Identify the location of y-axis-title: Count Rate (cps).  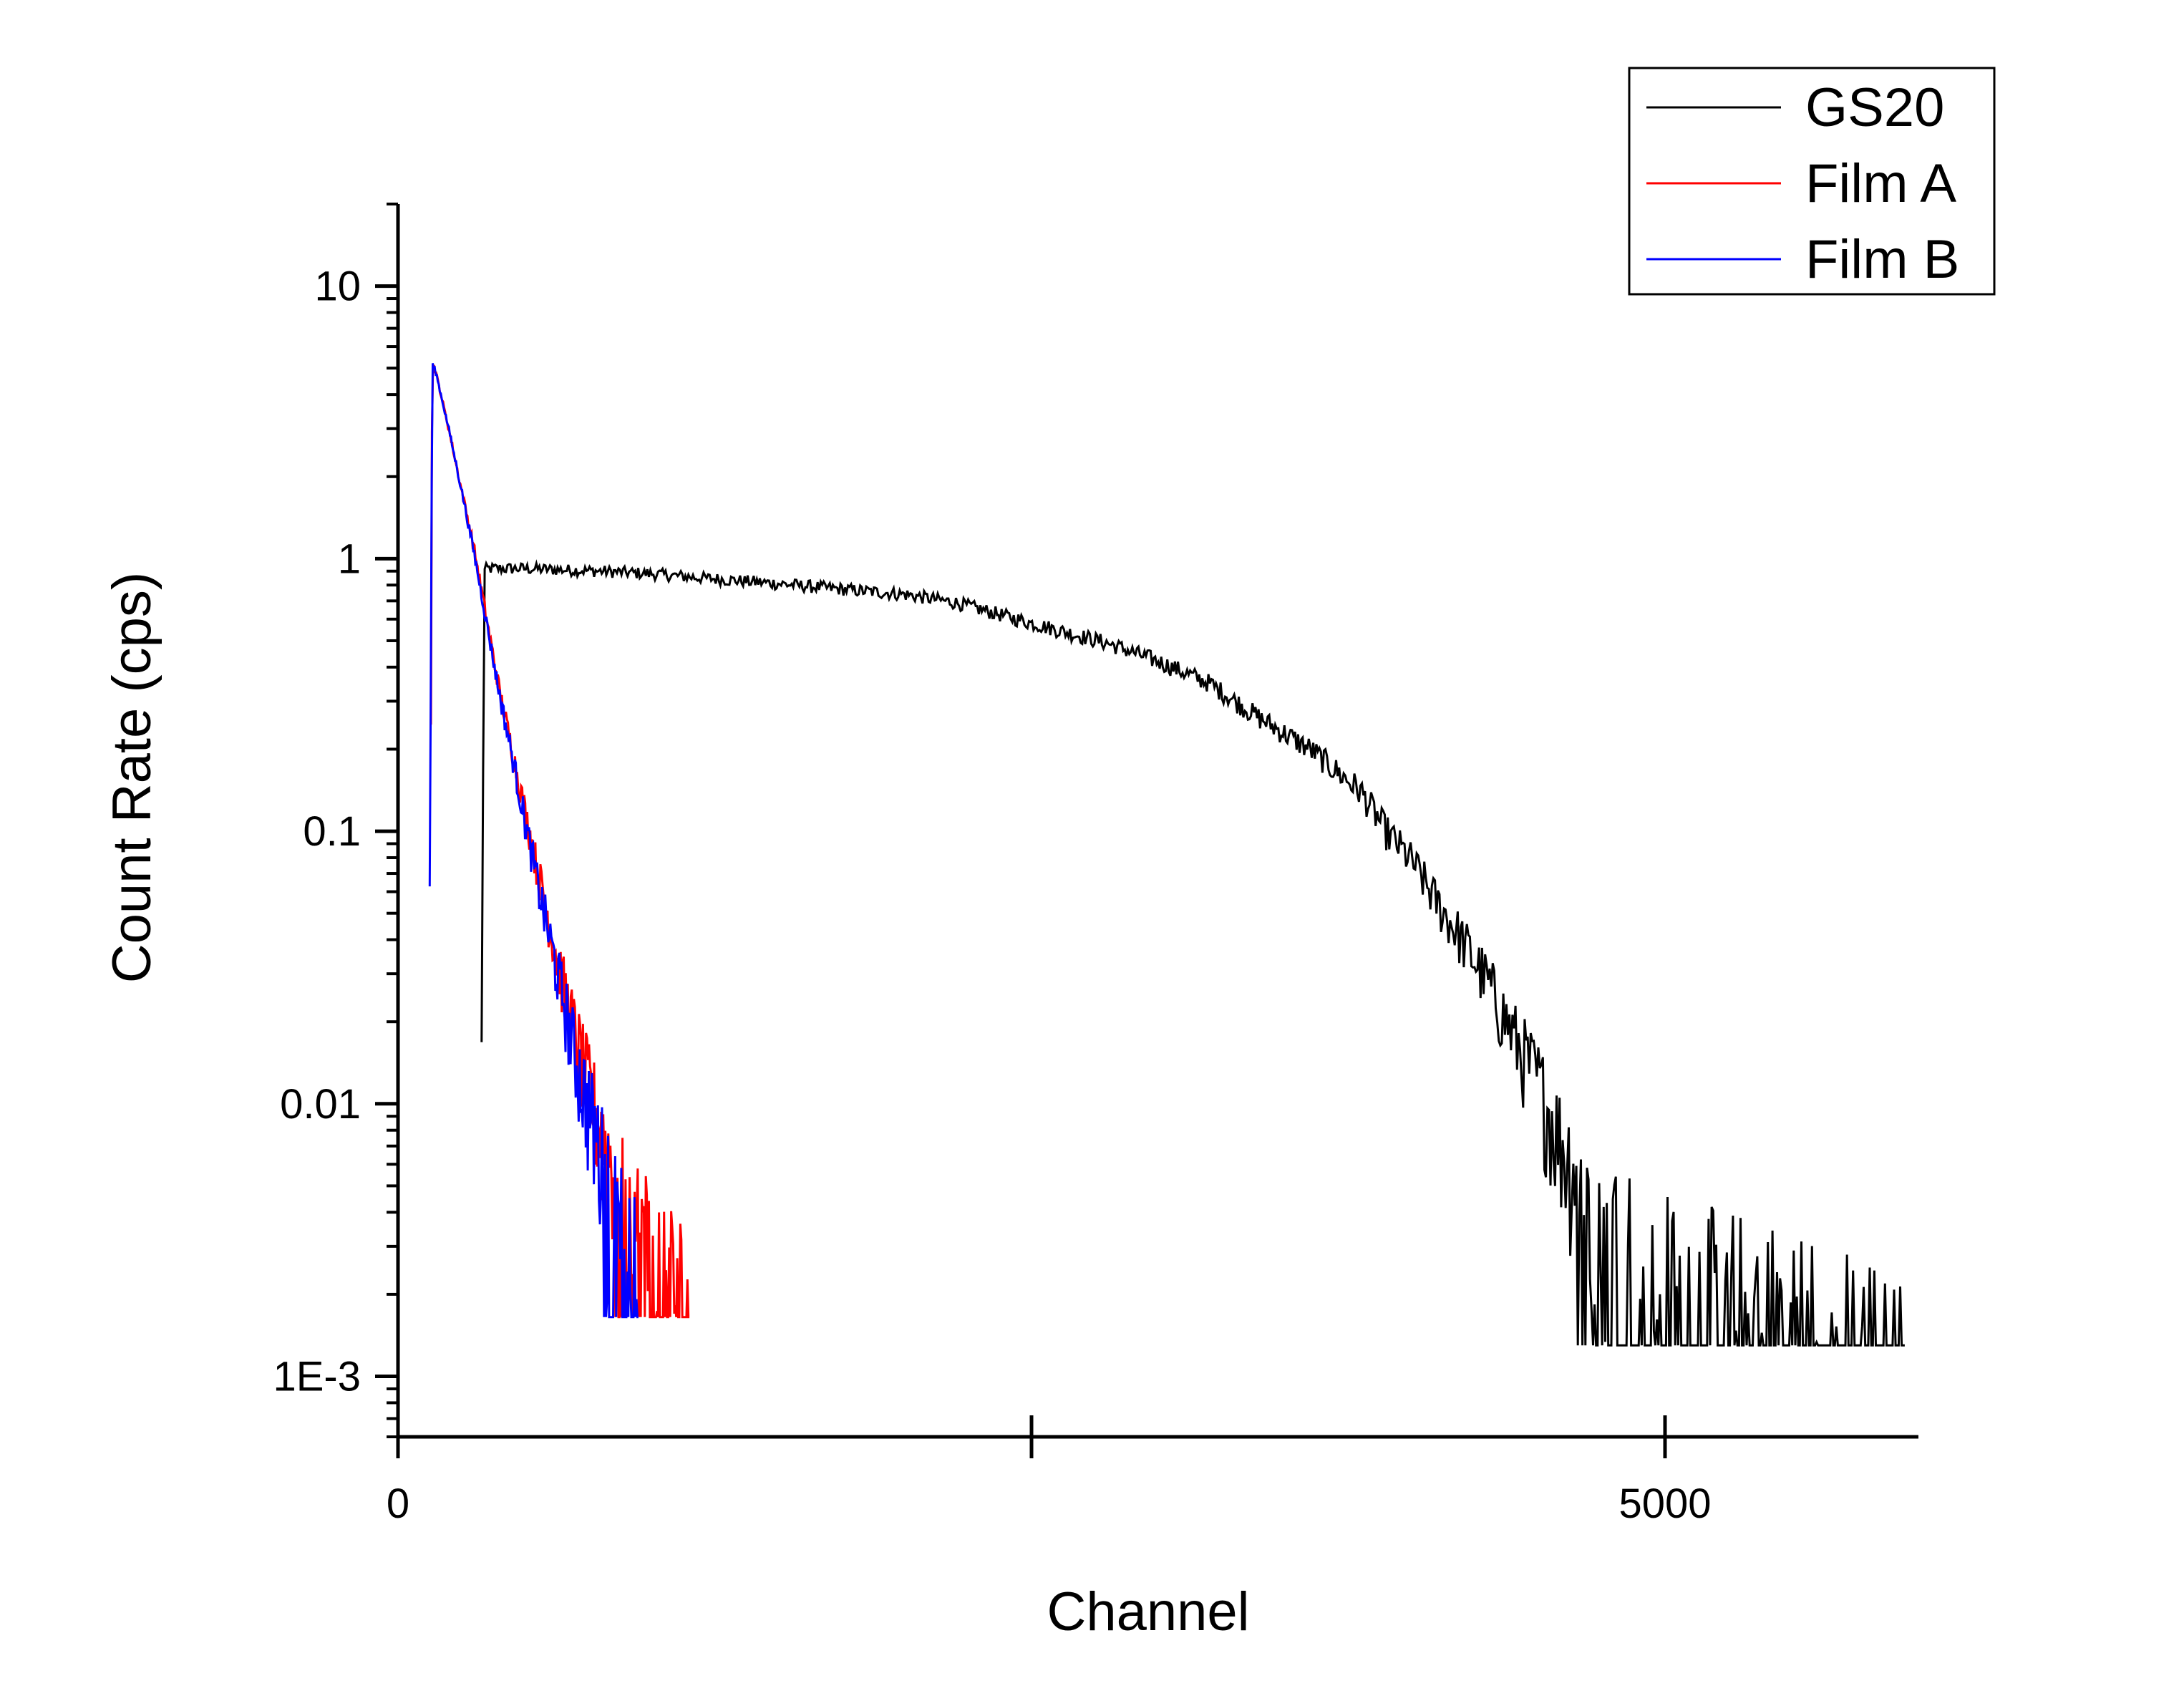
(132, 777).